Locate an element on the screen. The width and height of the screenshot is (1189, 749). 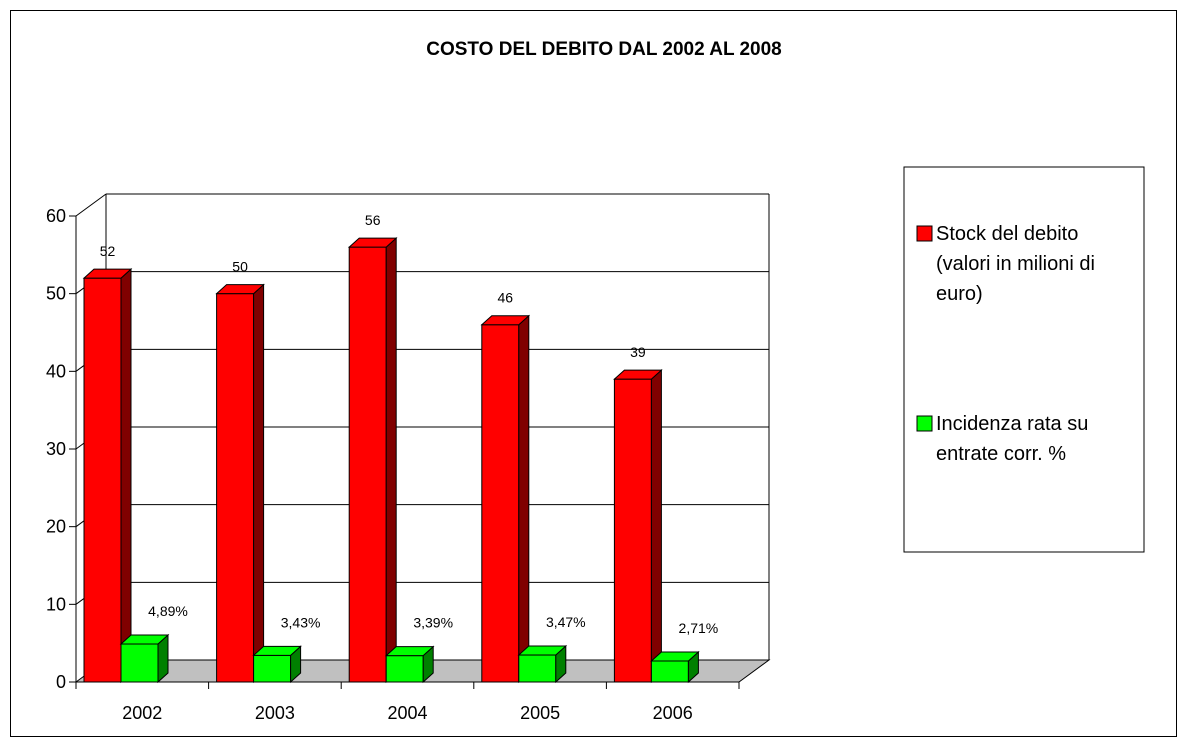
data-label-incidenza: 3,47% is located at coordinates (566, 622).